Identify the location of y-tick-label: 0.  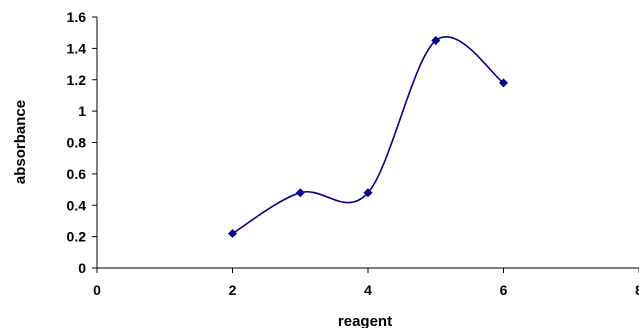
(82, 268).